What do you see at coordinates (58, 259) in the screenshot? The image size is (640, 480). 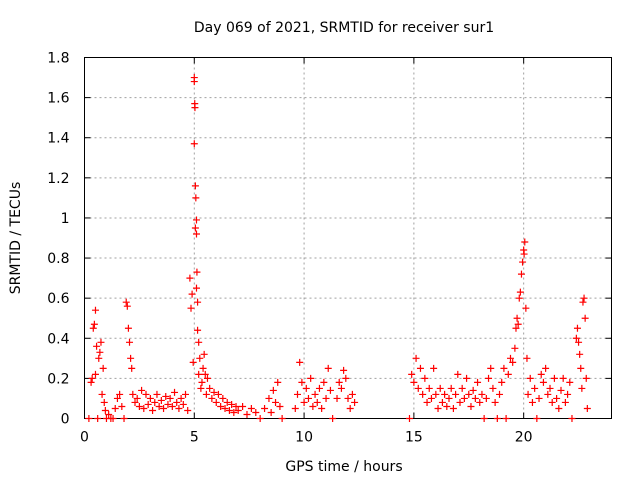 I see `y-tick-label: 0.8` at bounding box center [58, 259].